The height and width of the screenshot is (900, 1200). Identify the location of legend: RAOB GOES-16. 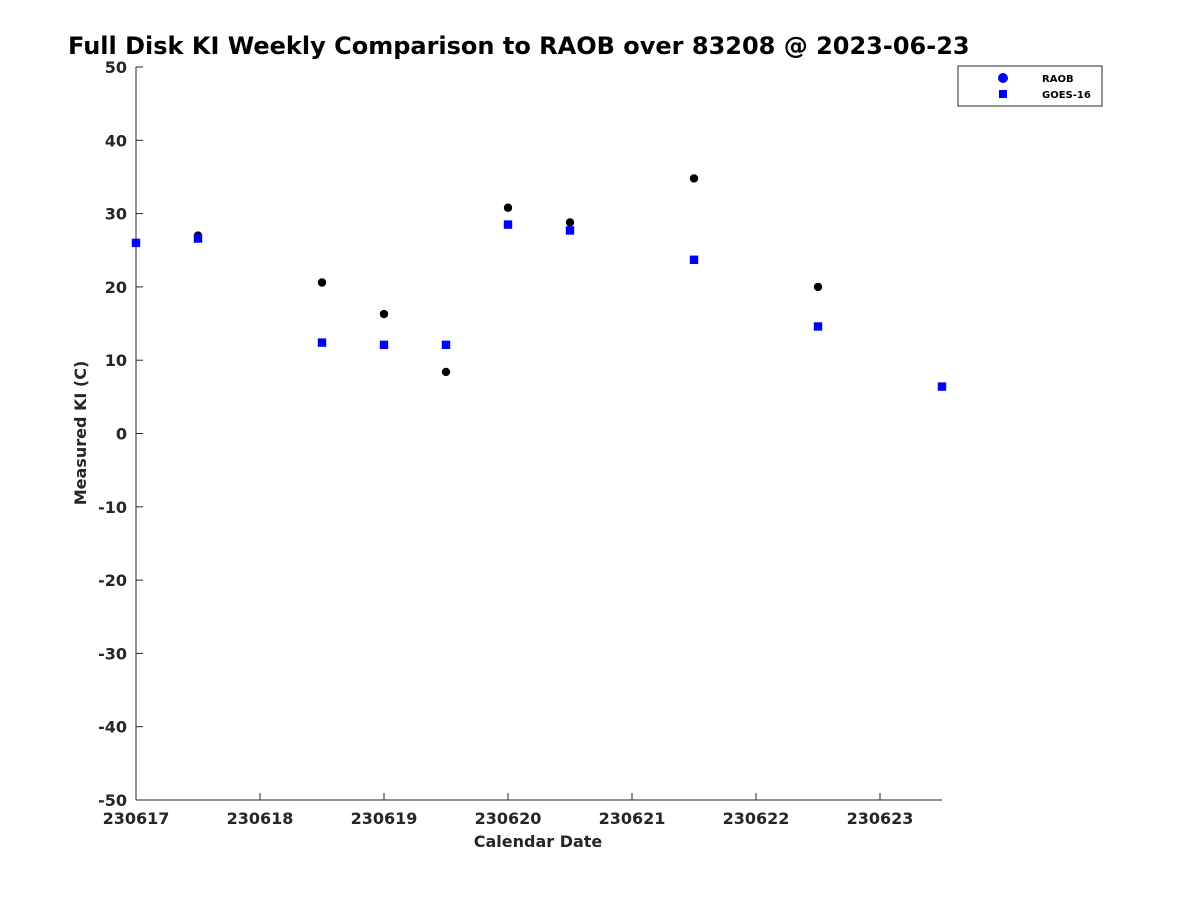
(1030, 86).